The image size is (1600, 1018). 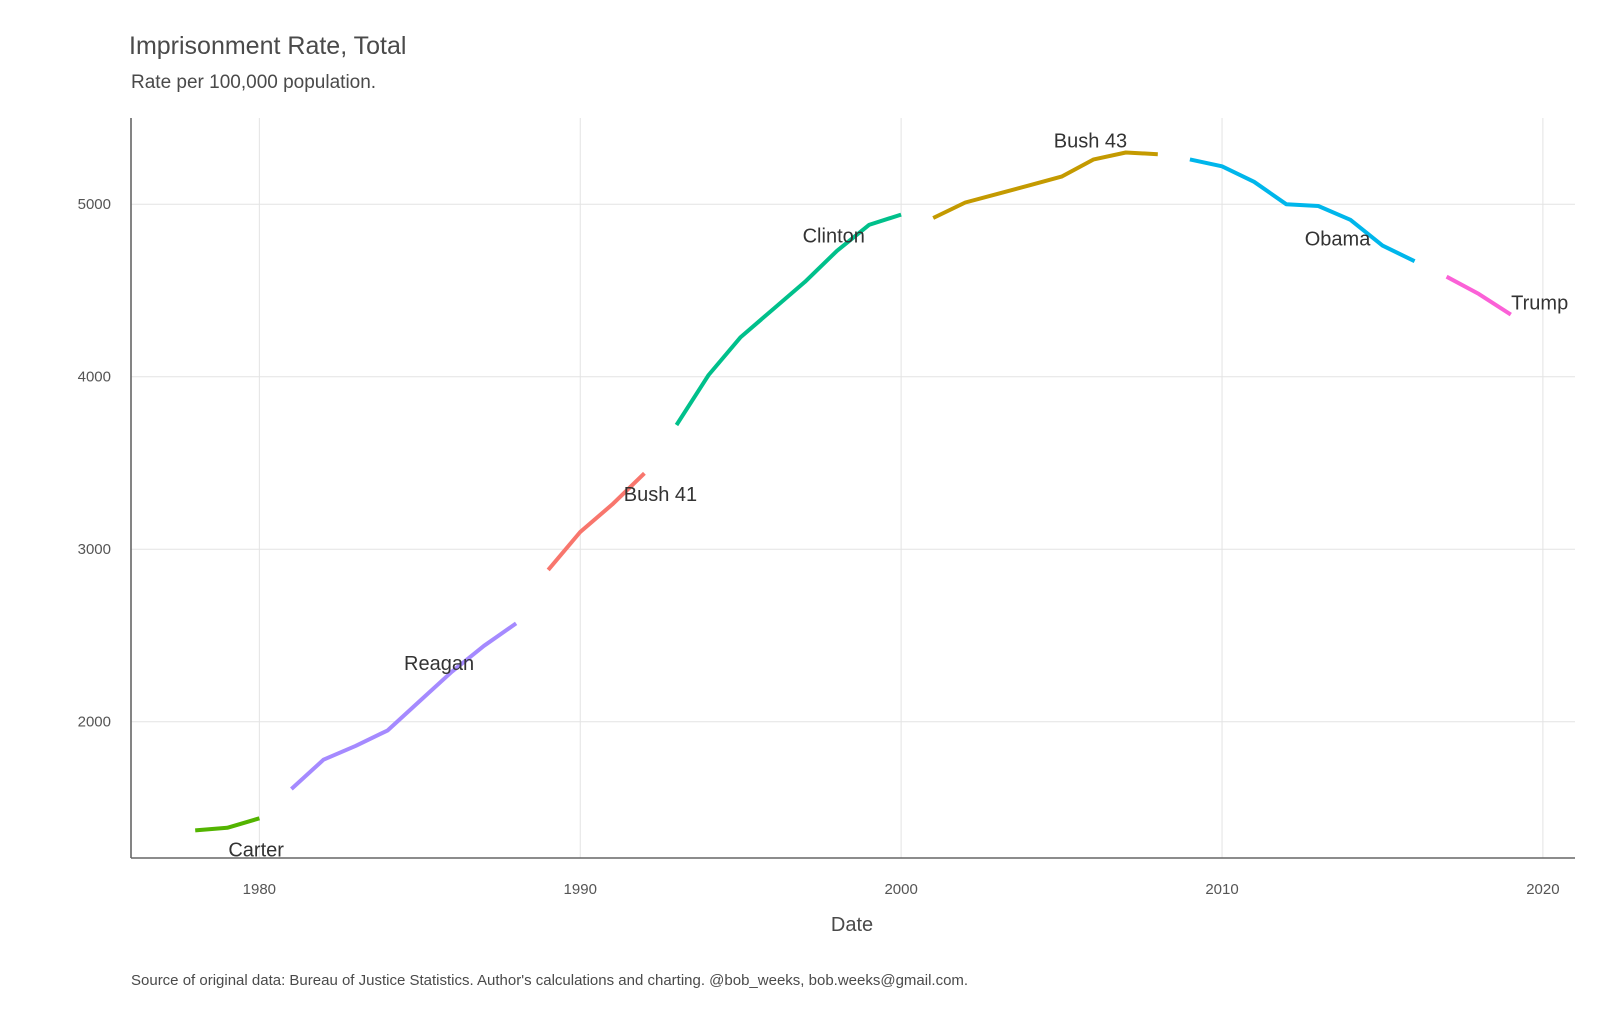 What do you see at coordinates (580, 889) in the screenshot?
I see `x-tick-label: 1990` at bounding box center [580, 889].